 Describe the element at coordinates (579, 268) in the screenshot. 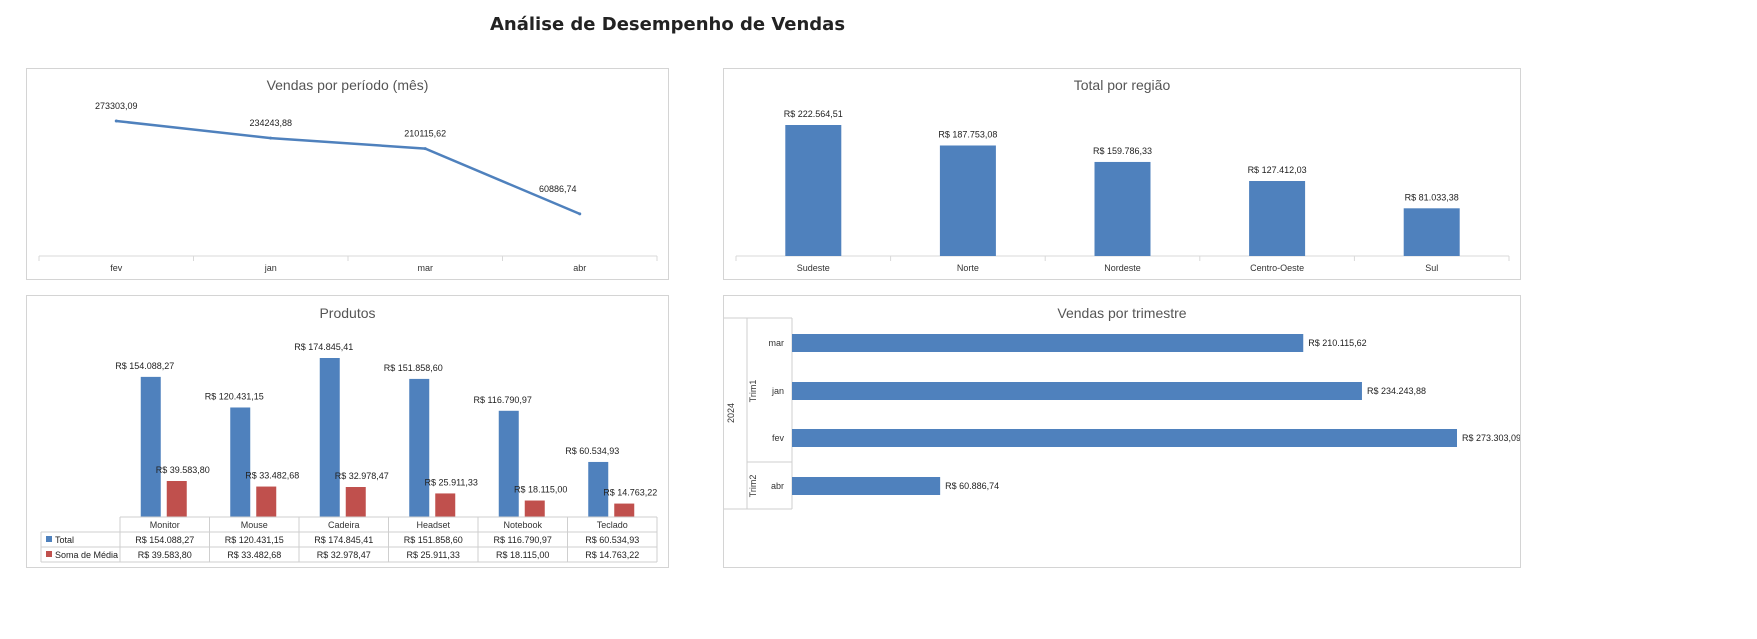

I see `x-tick-label: abr` at that location.